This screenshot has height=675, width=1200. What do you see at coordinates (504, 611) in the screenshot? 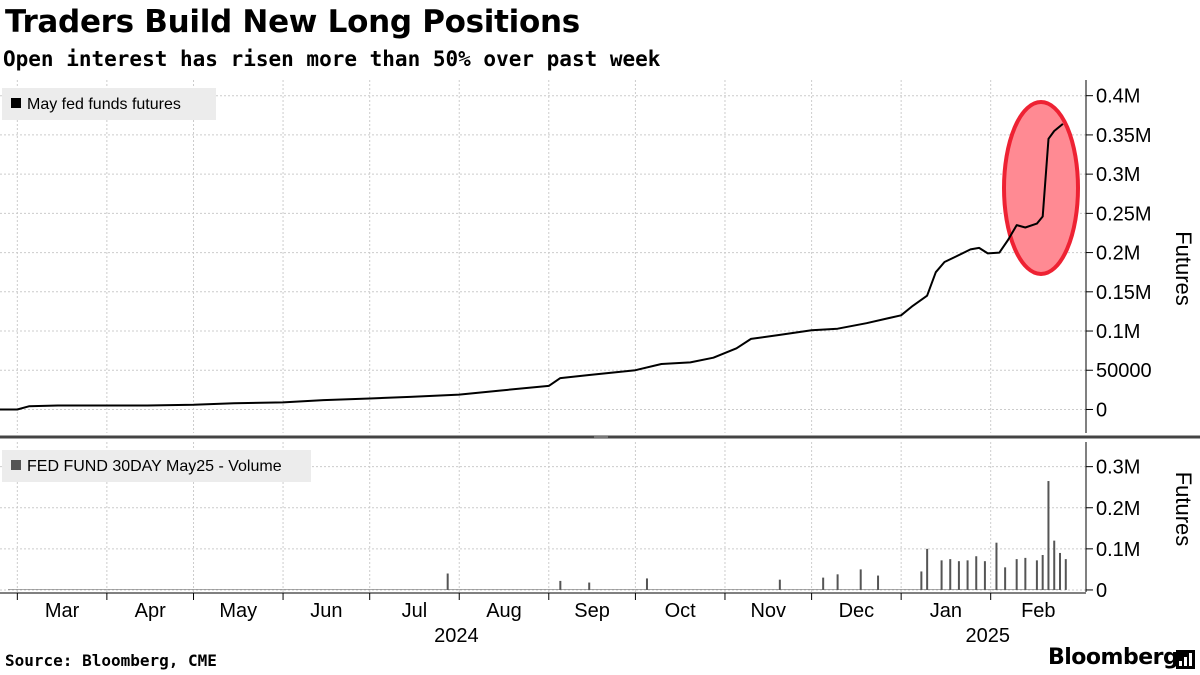
I see `x-tick-label: Aug` at bounding box center [504, 611].